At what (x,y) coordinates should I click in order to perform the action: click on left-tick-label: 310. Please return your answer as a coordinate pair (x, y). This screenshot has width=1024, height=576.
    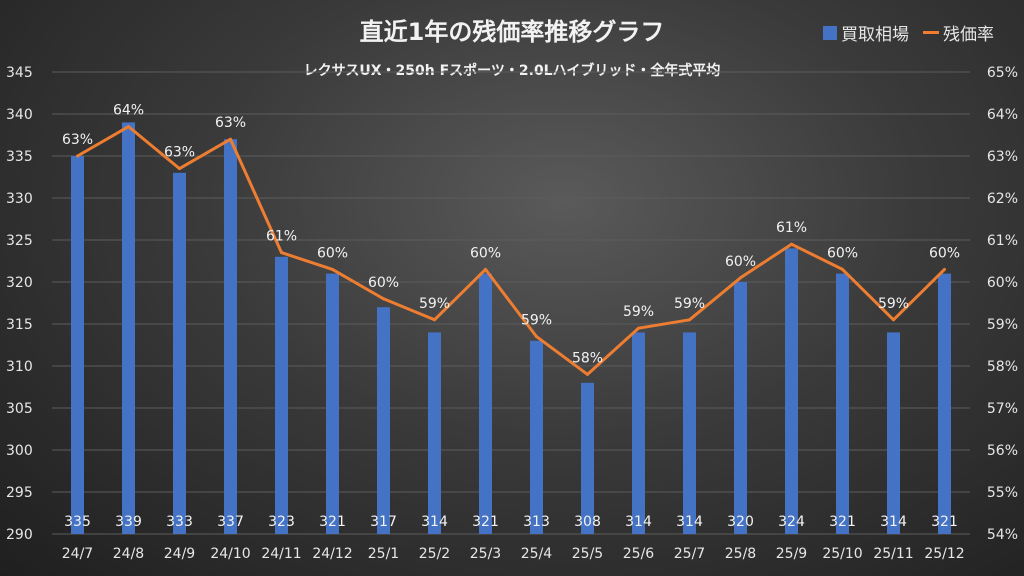
    Looking at the image, I should click on (19, 367).